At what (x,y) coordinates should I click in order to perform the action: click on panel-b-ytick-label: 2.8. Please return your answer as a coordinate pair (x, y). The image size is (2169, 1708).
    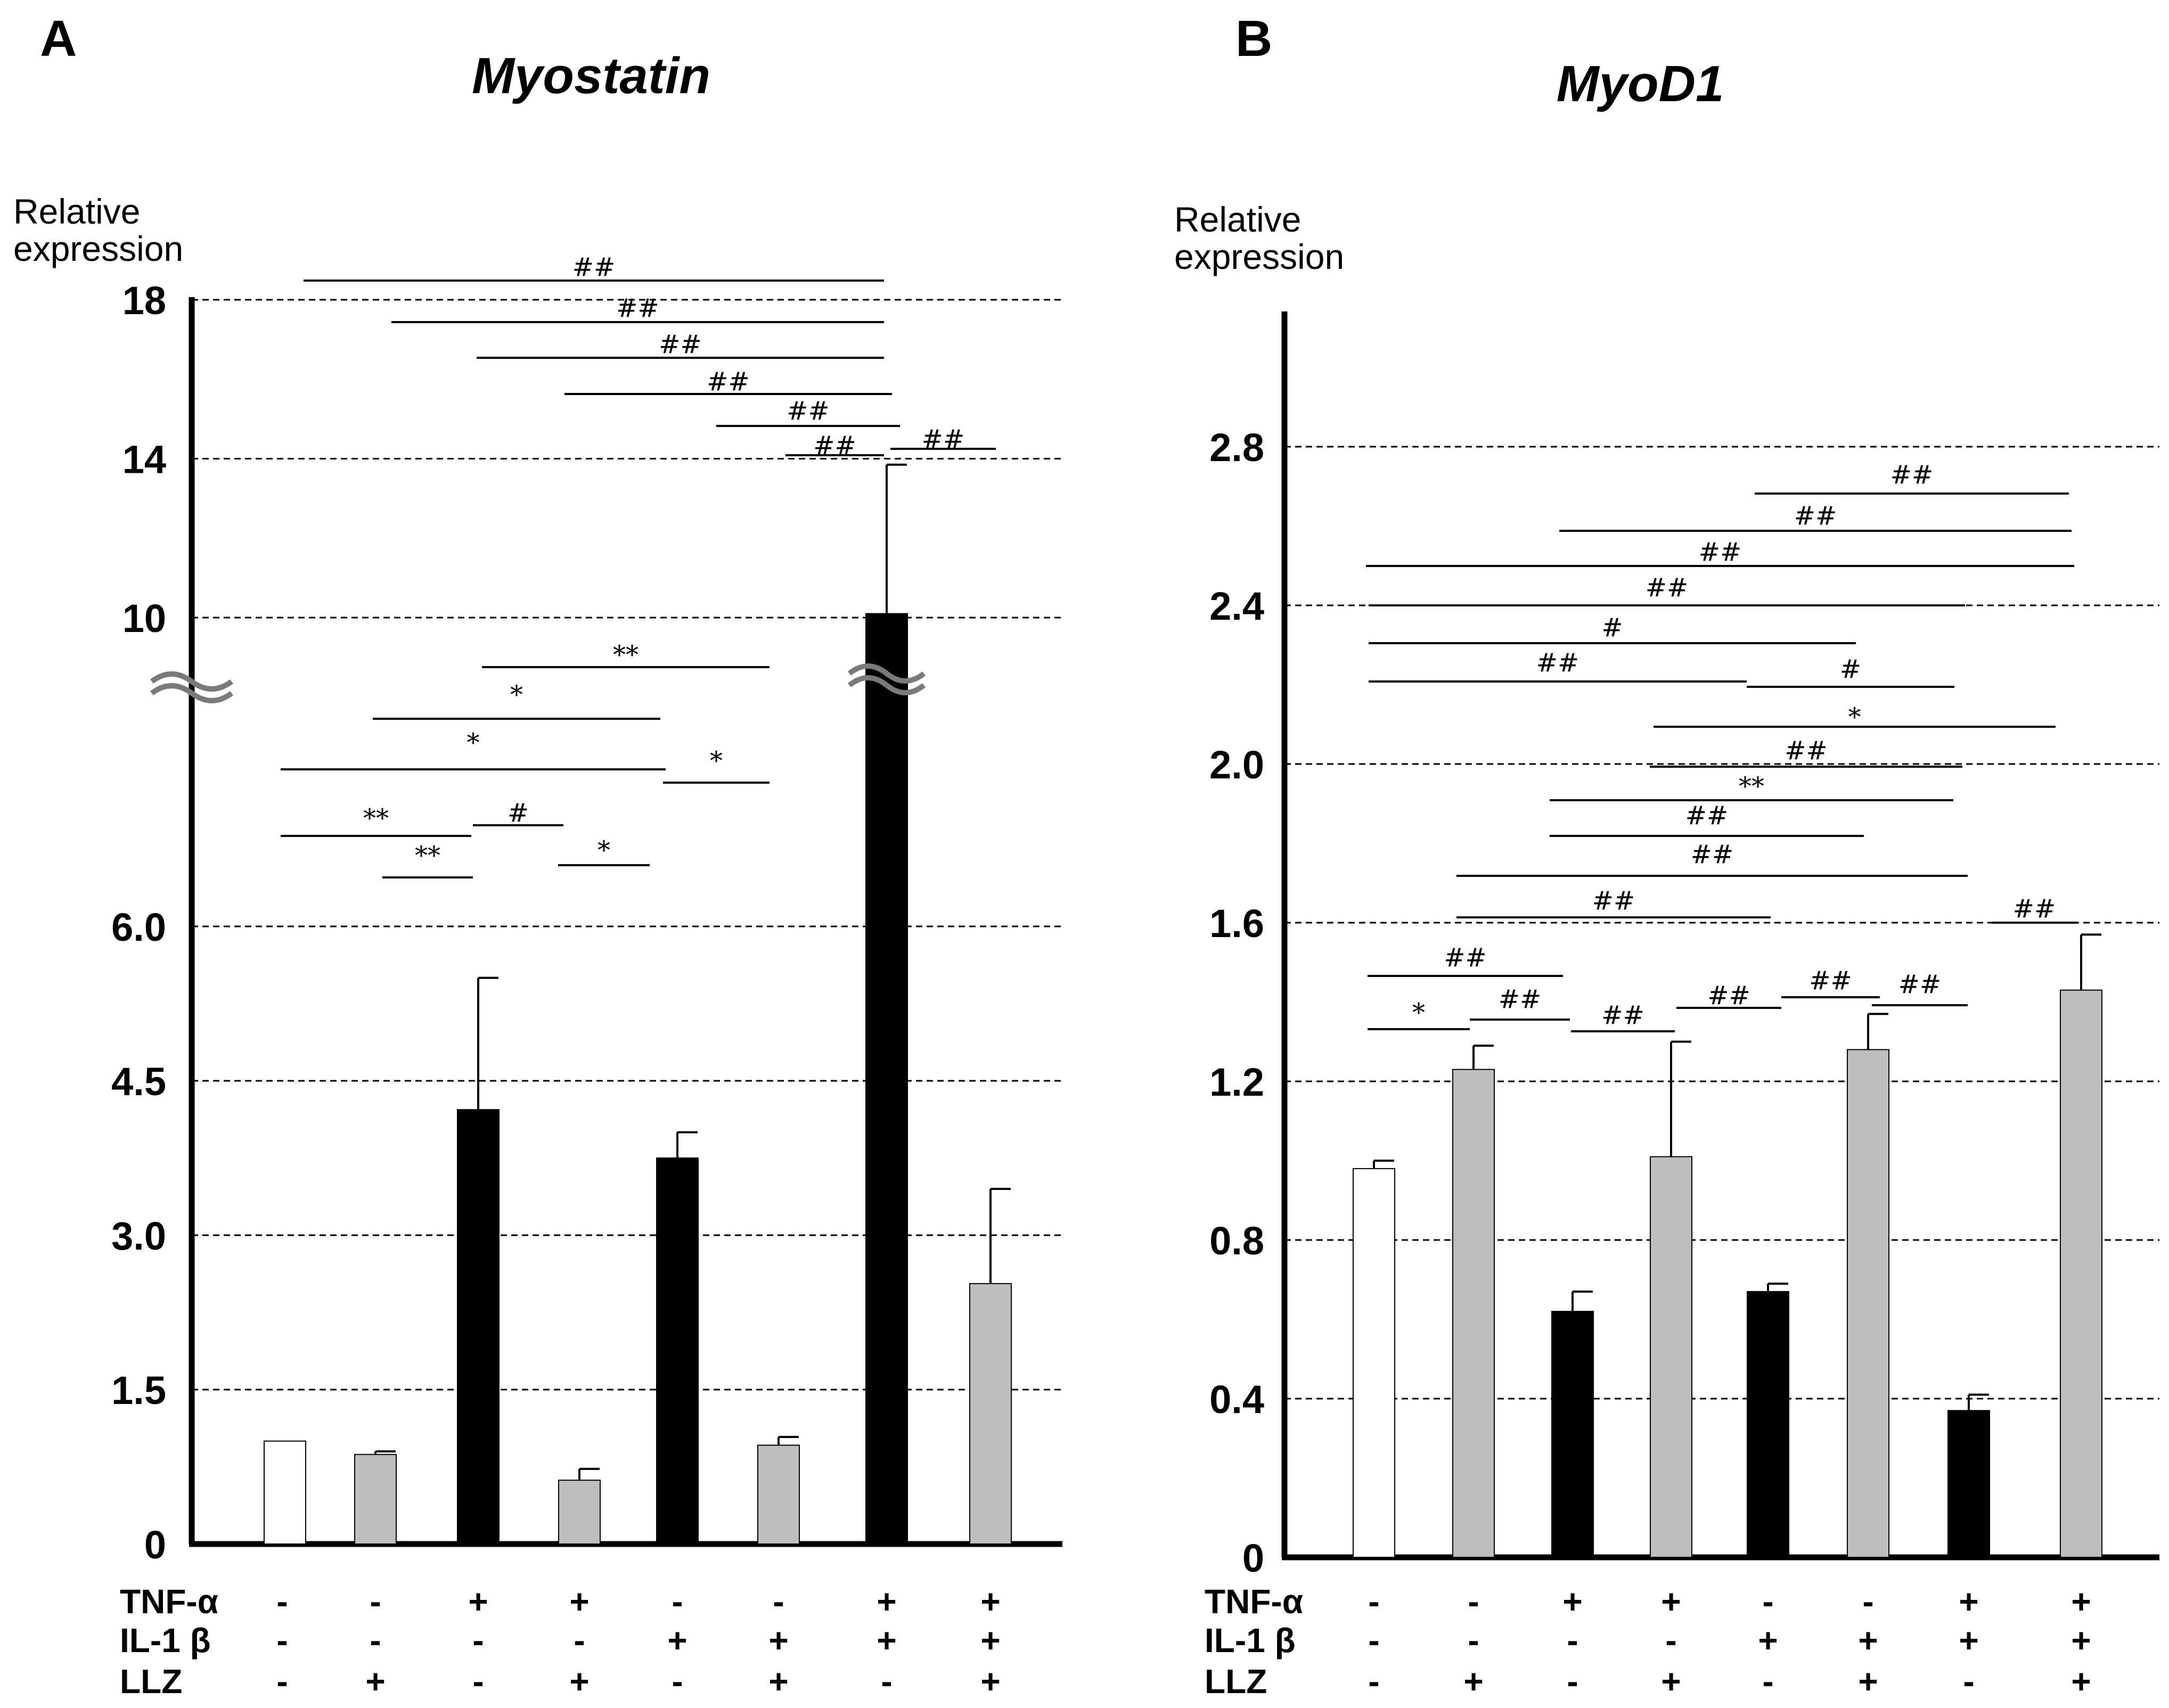
    Looking at the image, I should click on (1236, 447).